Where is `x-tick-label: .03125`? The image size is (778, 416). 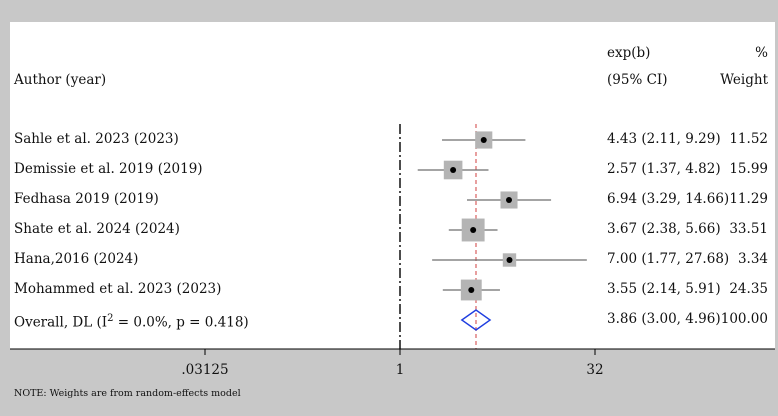
x-tick-label: .03125 is located at coordinates (204, 370).